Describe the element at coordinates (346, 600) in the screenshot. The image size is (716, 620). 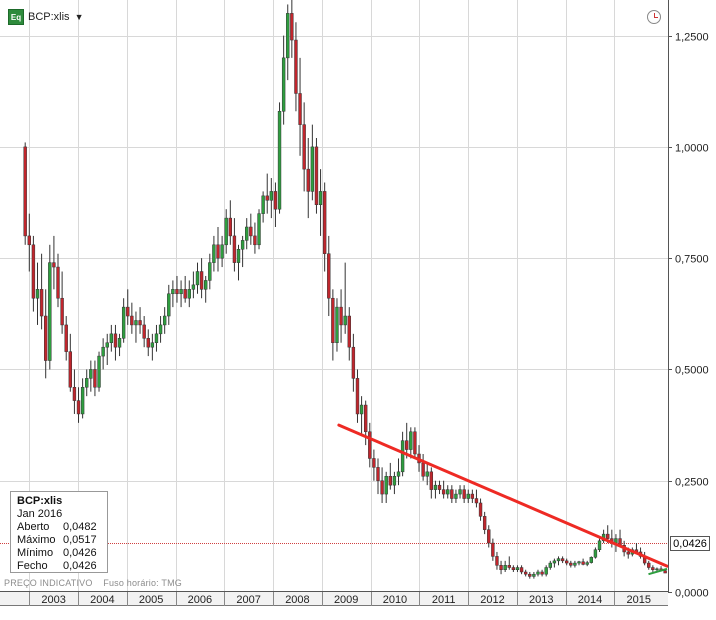
I see `x-tick-label: 2009` at that location.